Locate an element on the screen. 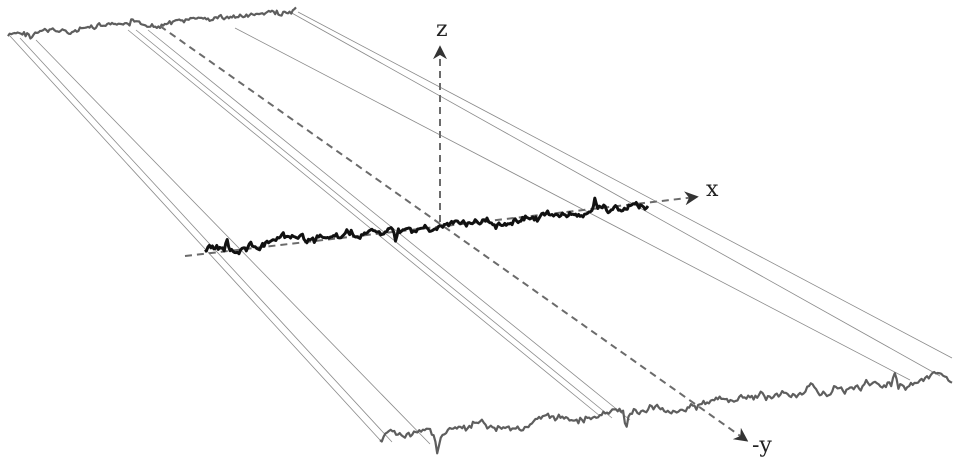 The width and height of the screenshot is (953, 464). x-axis-label: x is located at coordinates (712, 189).